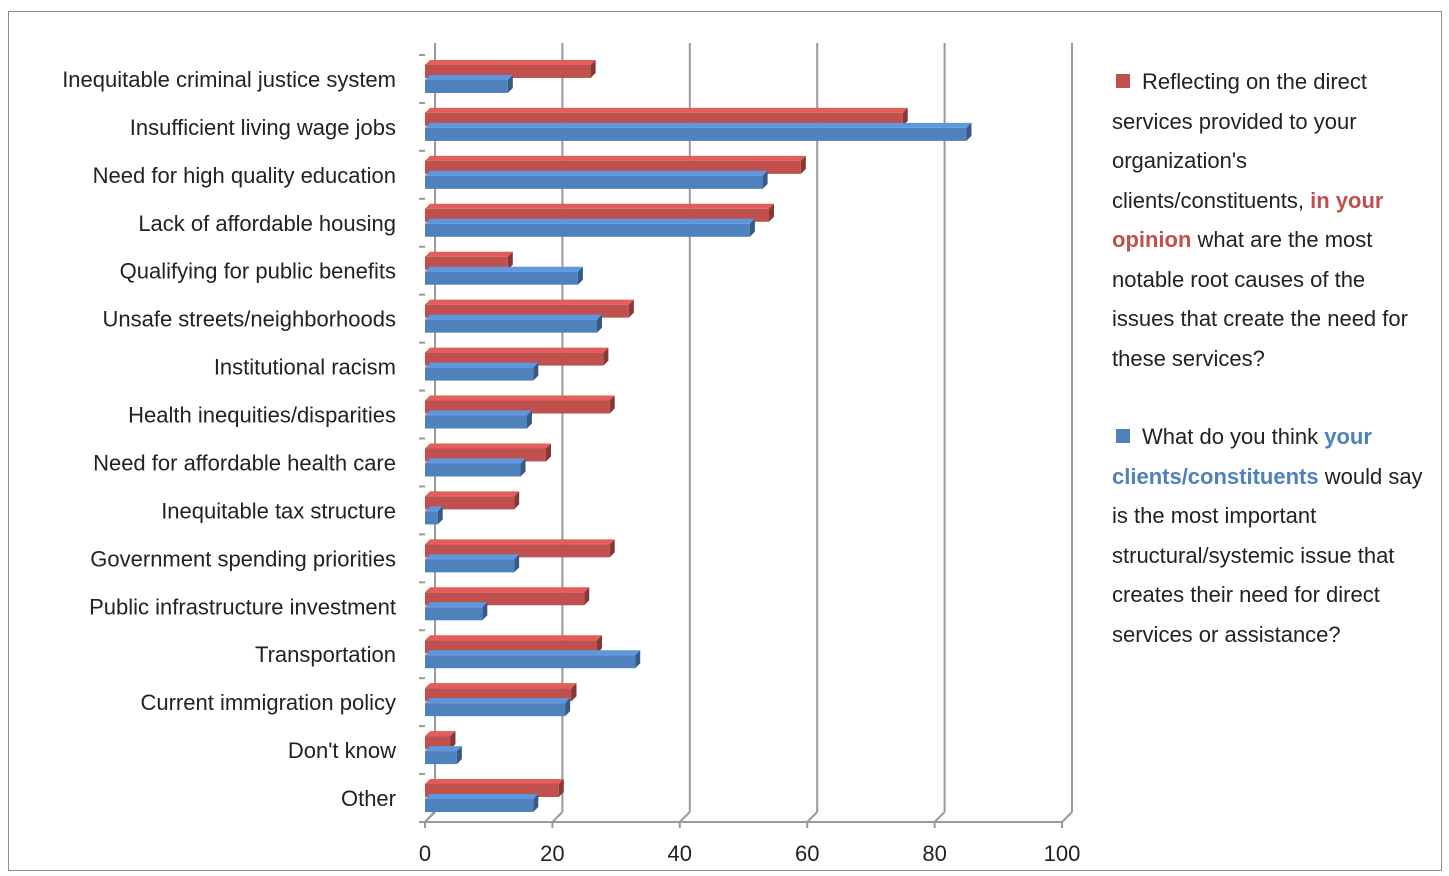 The image size is (1449, 876). Describe the element at coordinates (229, 79) in the screenshot. I see `category-label: Inequitable criminal justice system` at that location.